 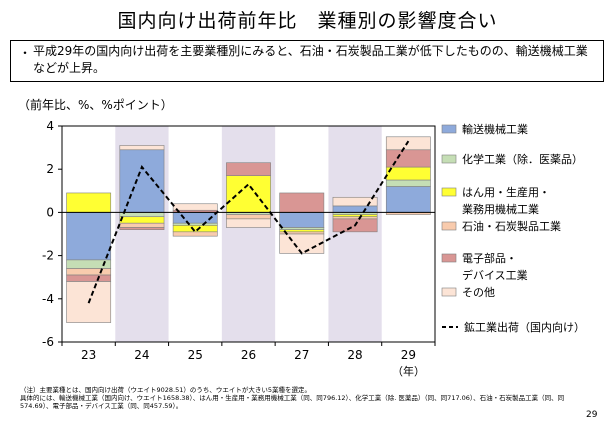 I want to click on y-tick-label--2: -2, so click(x=48, y=256).